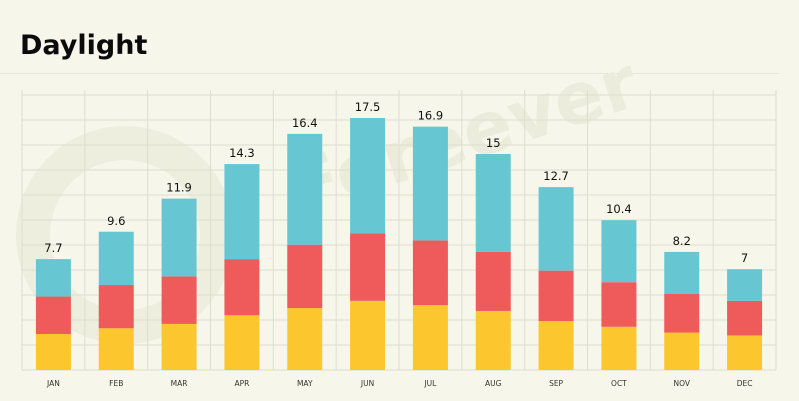  I want to click on bar-stack-oct, so click(619, 295).